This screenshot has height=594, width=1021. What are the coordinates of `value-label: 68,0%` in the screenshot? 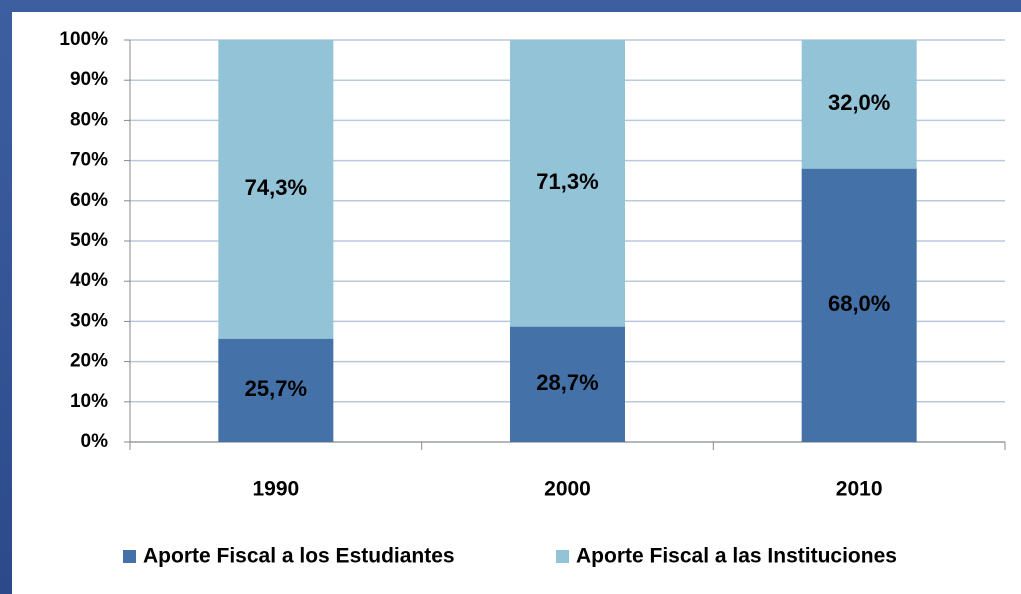 It's located at (859, 303).